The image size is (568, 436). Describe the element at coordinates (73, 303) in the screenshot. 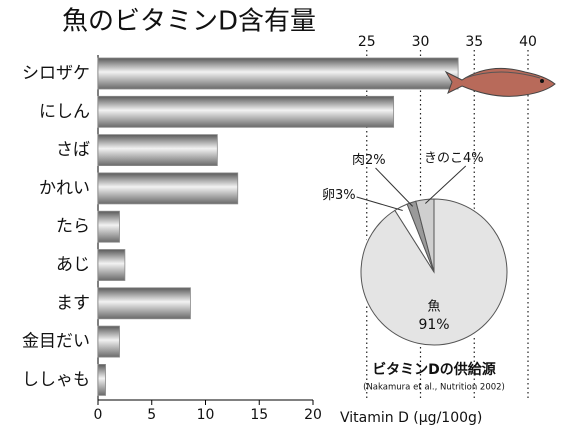

I see `y-tick-label: ます` at that location.